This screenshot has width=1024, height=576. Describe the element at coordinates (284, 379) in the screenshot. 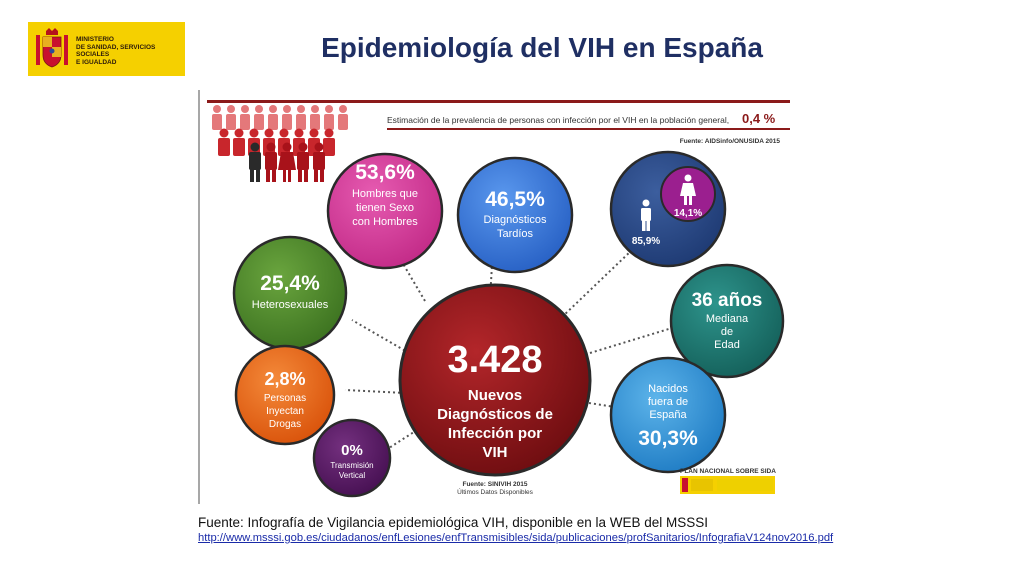

I see `pwid-value: 2,8%` at that location.